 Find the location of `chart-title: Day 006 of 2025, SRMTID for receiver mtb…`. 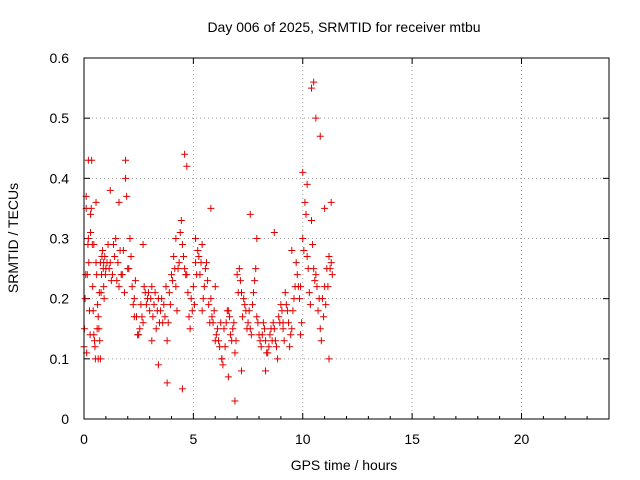

chart-title: Day 006 of 2025, SRMTID for receiver mtb… is located at coordinates (343, 27).